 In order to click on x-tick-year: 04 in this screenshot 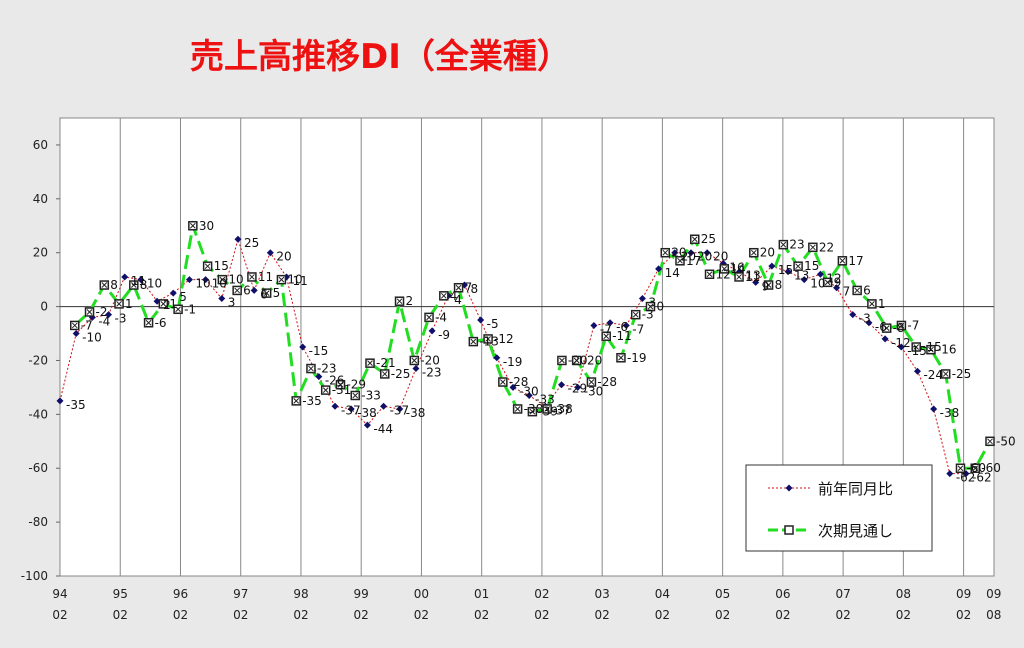, I will do `click(662, 594)`.